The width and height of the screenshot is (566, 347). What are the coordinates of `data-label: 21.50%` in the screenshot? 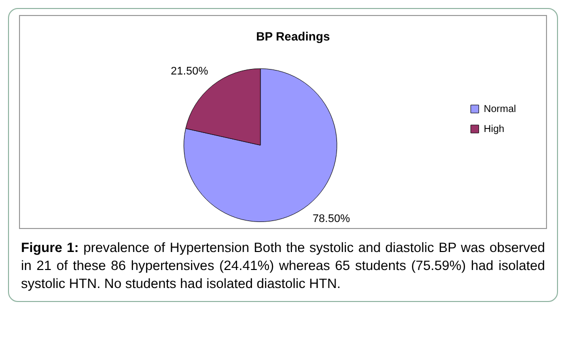 It's located at (189, 71).